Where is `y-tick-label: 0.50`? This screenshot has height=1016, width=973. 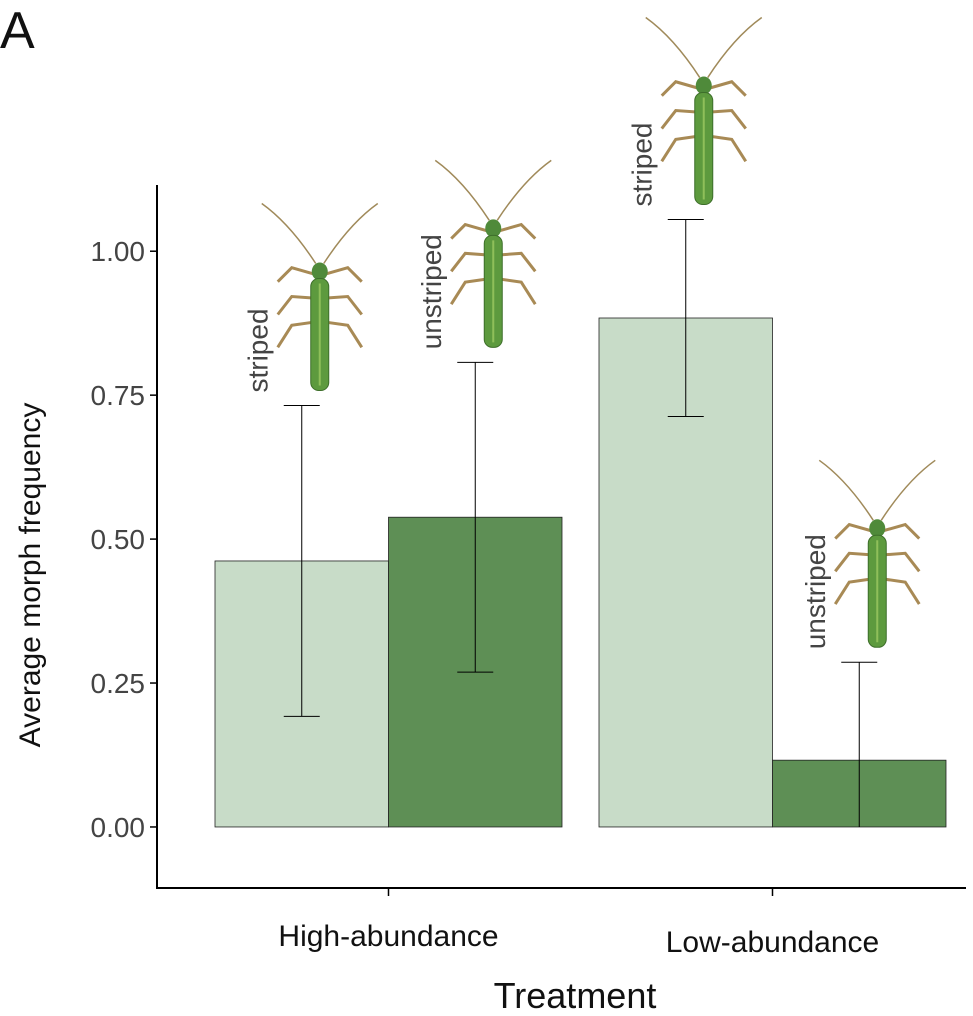 y-tick-label: 0.50 is located at coordinates (118, 539).